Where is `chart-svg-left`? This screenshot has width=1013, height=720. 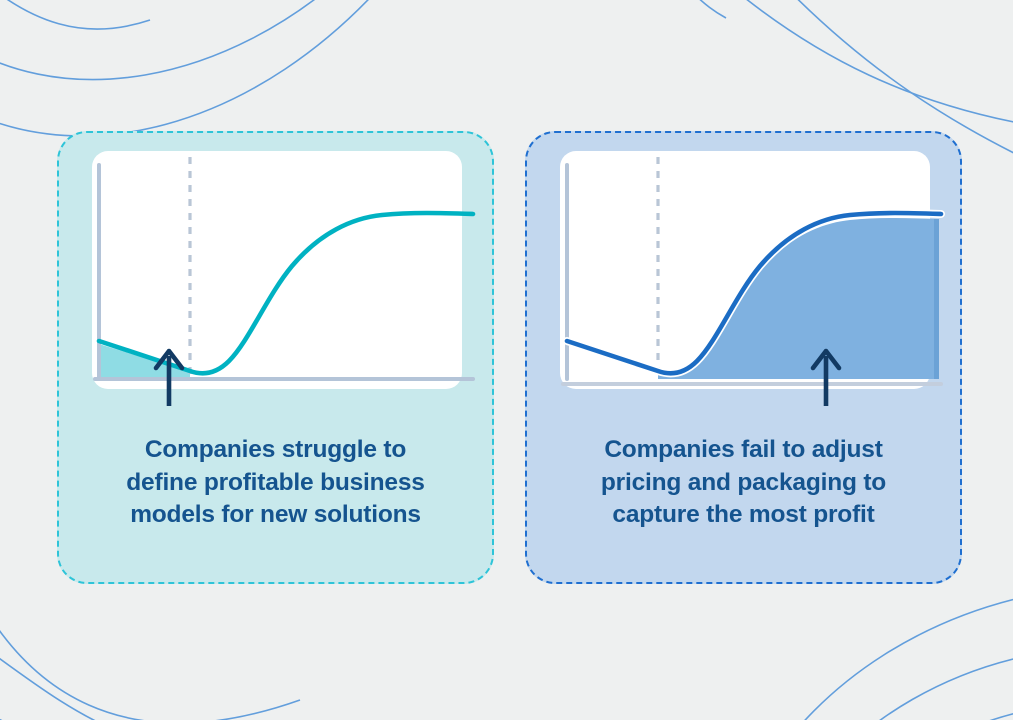 chart-svg-left is located at coordinates (284, 278).